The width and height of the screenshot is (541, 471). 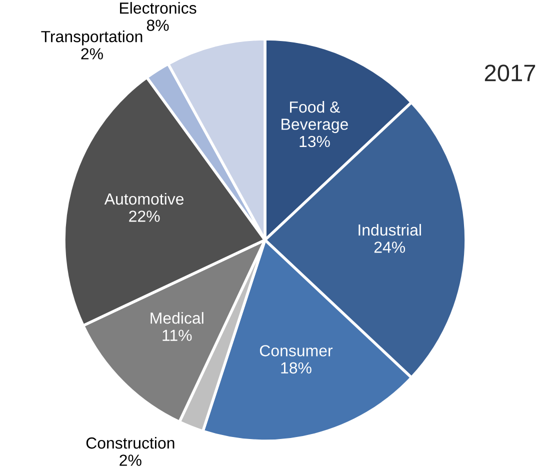 I want to click on data-label: 13%, so click(x=315, y=142).